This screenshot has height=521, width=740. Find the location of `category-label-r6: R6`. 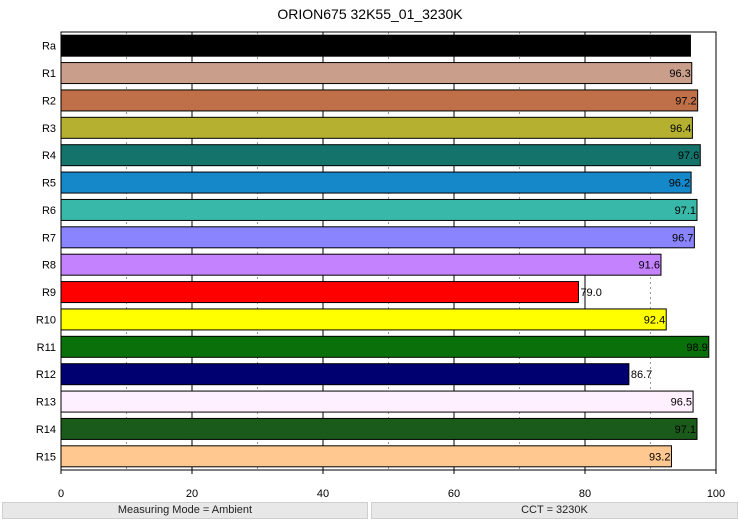

category-label-r6: R6 is located at coordinates (49, 211).